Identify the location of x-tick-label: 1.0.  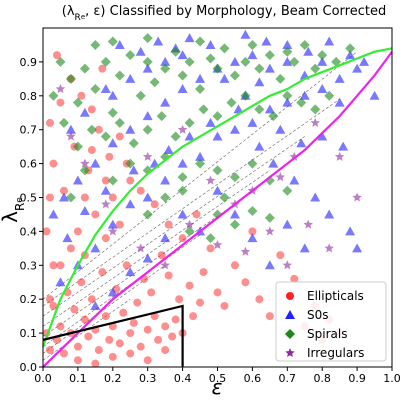
(392, 378).